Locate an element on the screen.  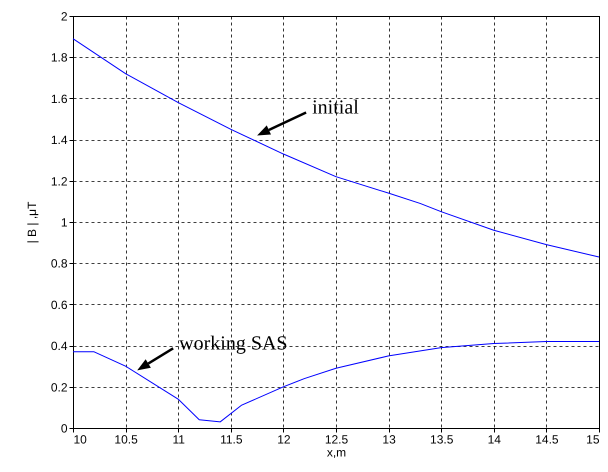
y-tick-label: 0.2 is located at coordinates (59, 387).